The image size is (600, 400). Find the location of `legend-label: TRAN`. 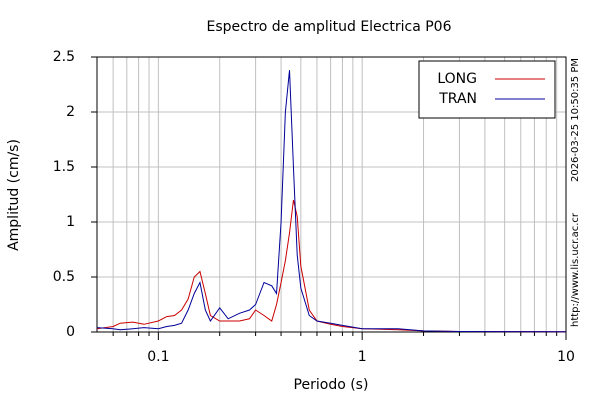

legend-label: TRAN is located at coordinates (457, 99).